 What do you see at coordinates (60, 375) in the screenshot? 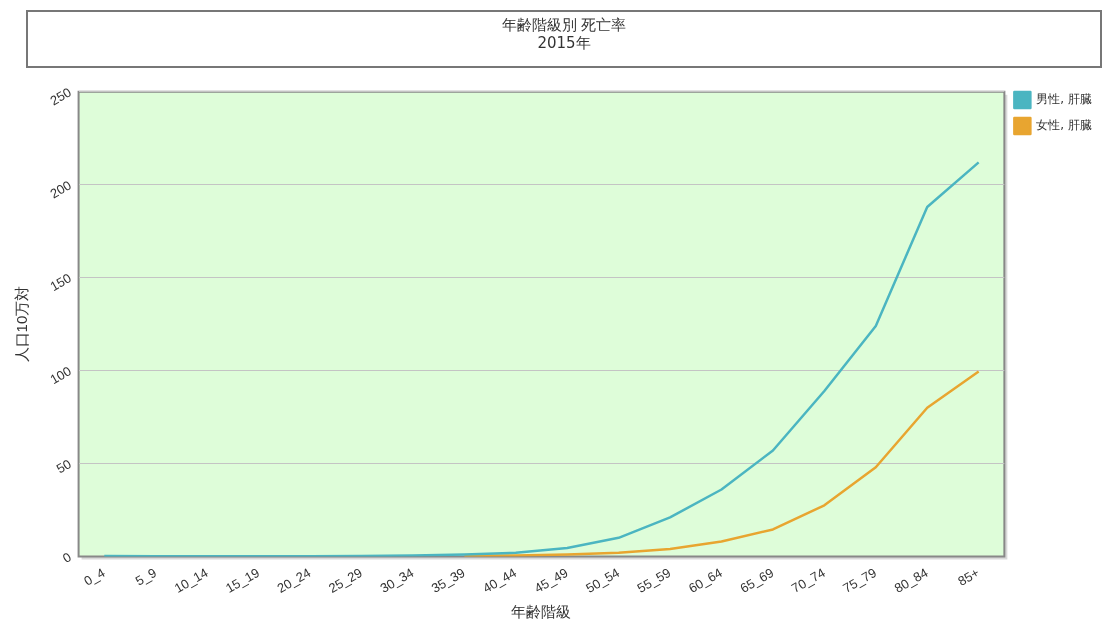
I see `y-tick-label: 100` at bounding box center [60, 375].